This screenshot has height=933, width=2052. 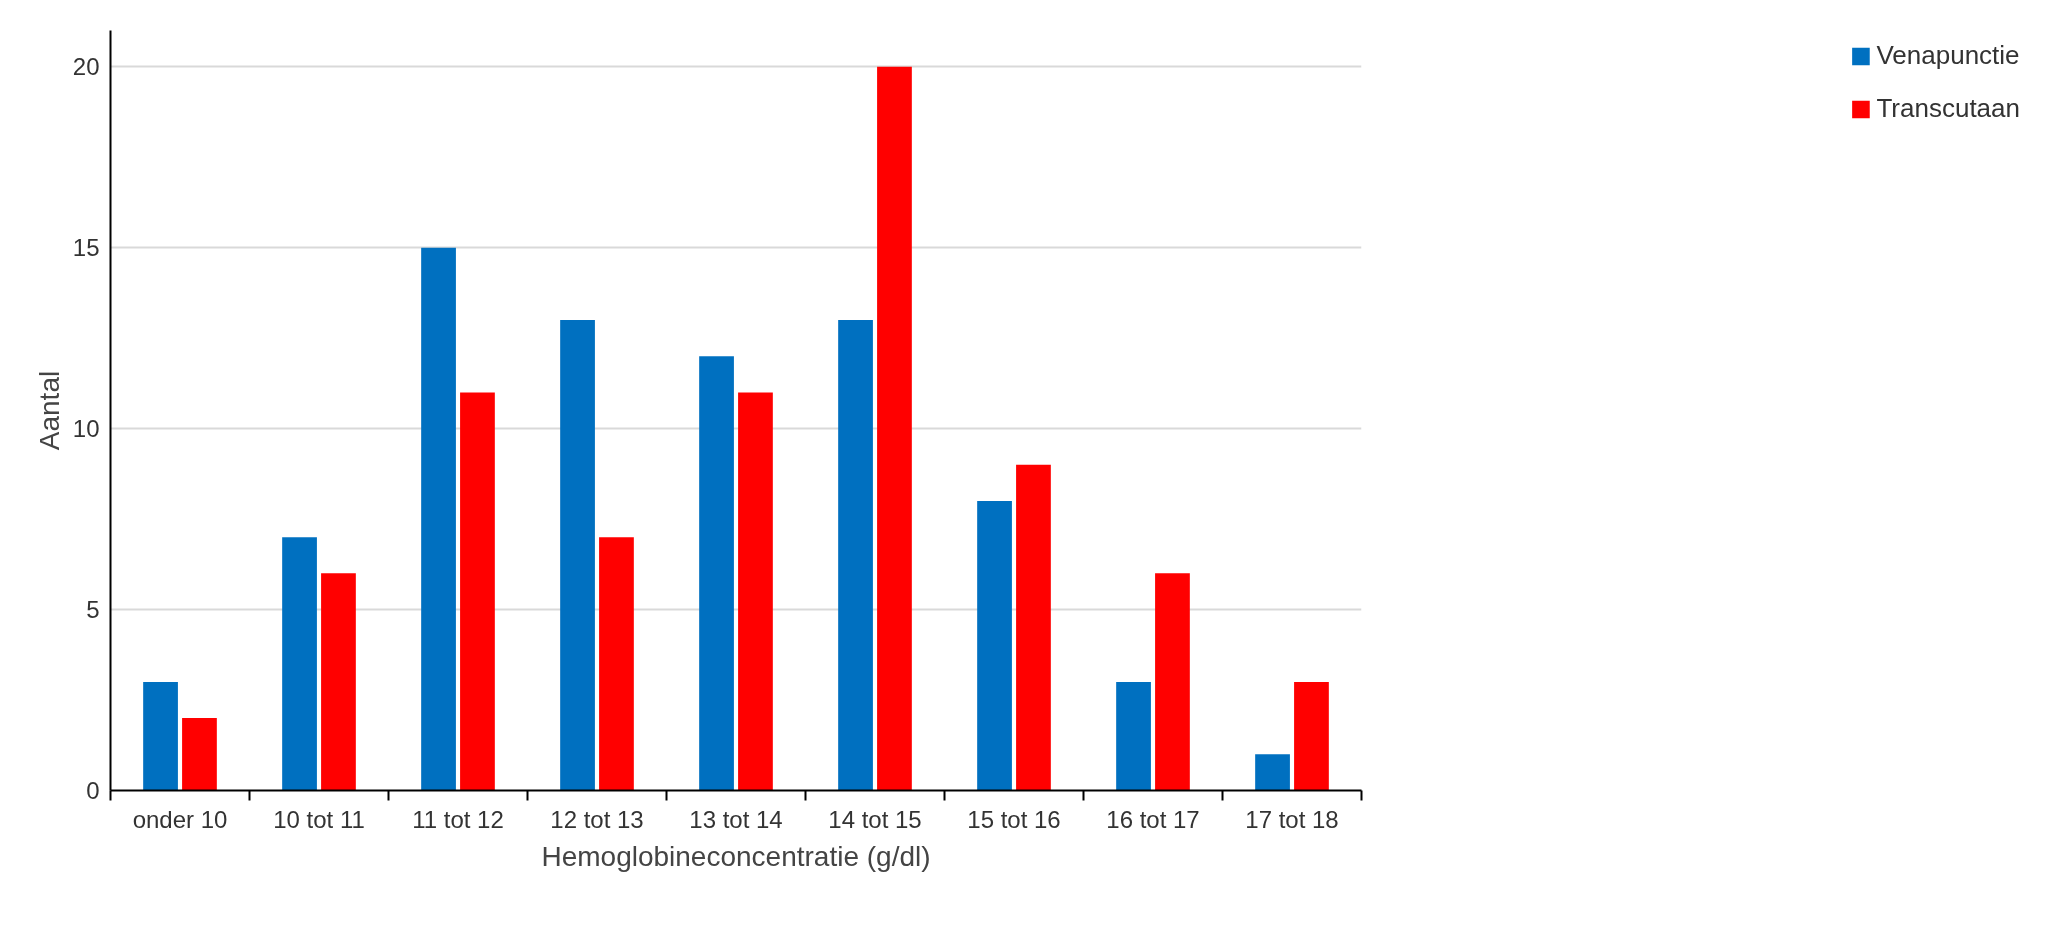 What do you see at coordinates (93, 610) in the screenshot?
I see `y-tick-label: 5` at bounding box center [93, 610].